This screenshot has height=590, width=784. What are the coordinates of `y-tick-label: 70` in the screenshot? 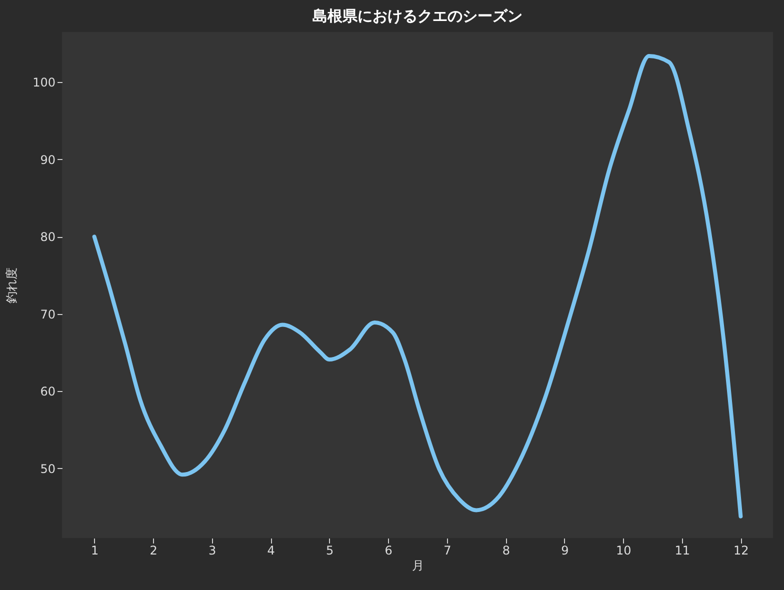 It's located at (48, 314).